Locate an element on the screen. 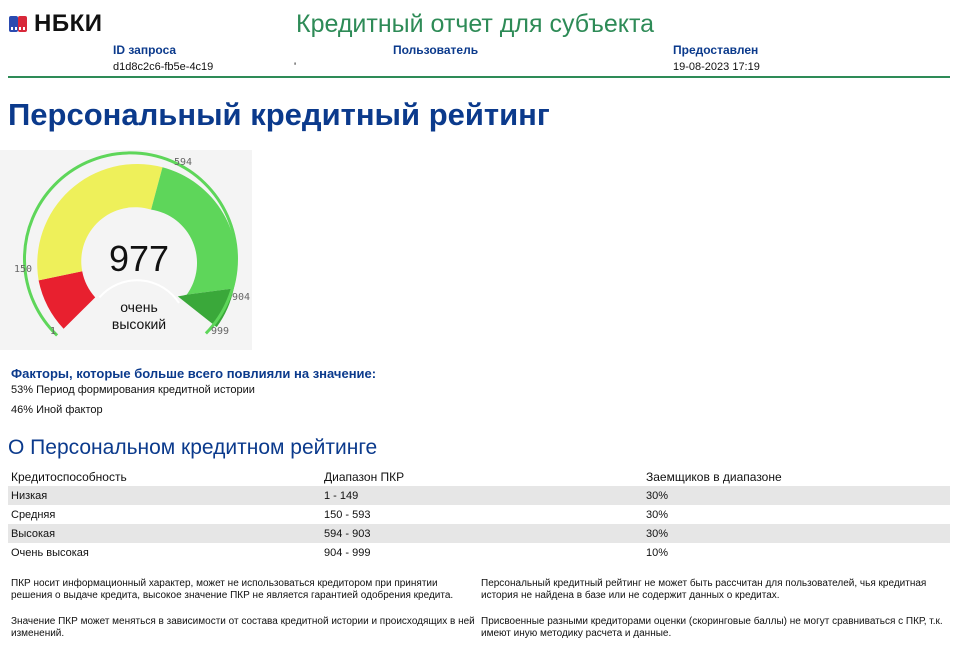 The image size is (960, 645). gauge-segment-high is located at coordinates (194, 231).